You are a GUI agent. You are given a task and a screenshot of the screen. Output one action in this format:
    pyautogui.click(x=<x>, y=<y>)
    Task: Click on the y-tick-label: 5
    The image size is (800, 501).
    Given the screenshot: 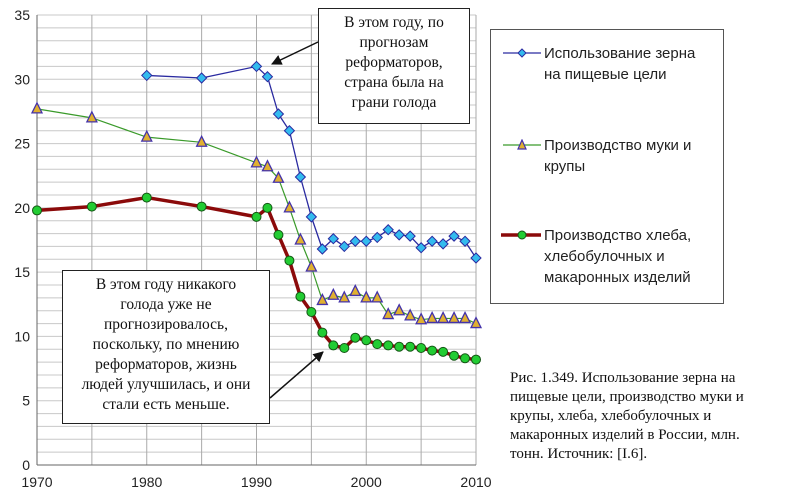 What is the action you would take?
    pyautogui.click(x=26, y=401)
    